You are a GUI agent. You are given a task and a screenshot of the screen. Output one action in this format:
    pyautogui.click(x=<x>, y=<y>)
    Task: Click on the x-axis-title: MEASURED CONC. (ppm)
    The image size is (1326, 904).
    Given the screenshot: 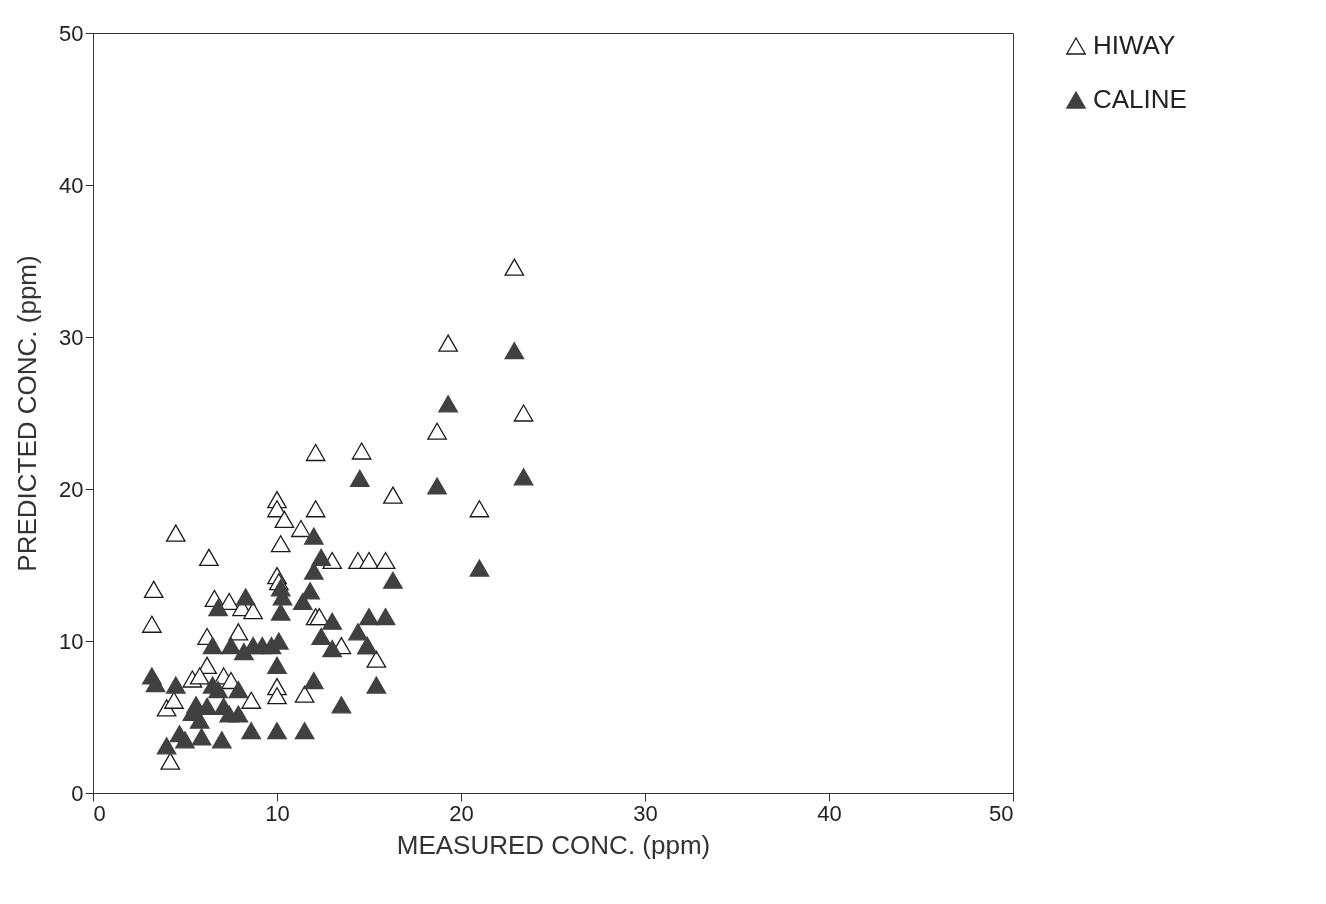 What is the action you would take?
    pyautogui.click(x=553, y=844)
    